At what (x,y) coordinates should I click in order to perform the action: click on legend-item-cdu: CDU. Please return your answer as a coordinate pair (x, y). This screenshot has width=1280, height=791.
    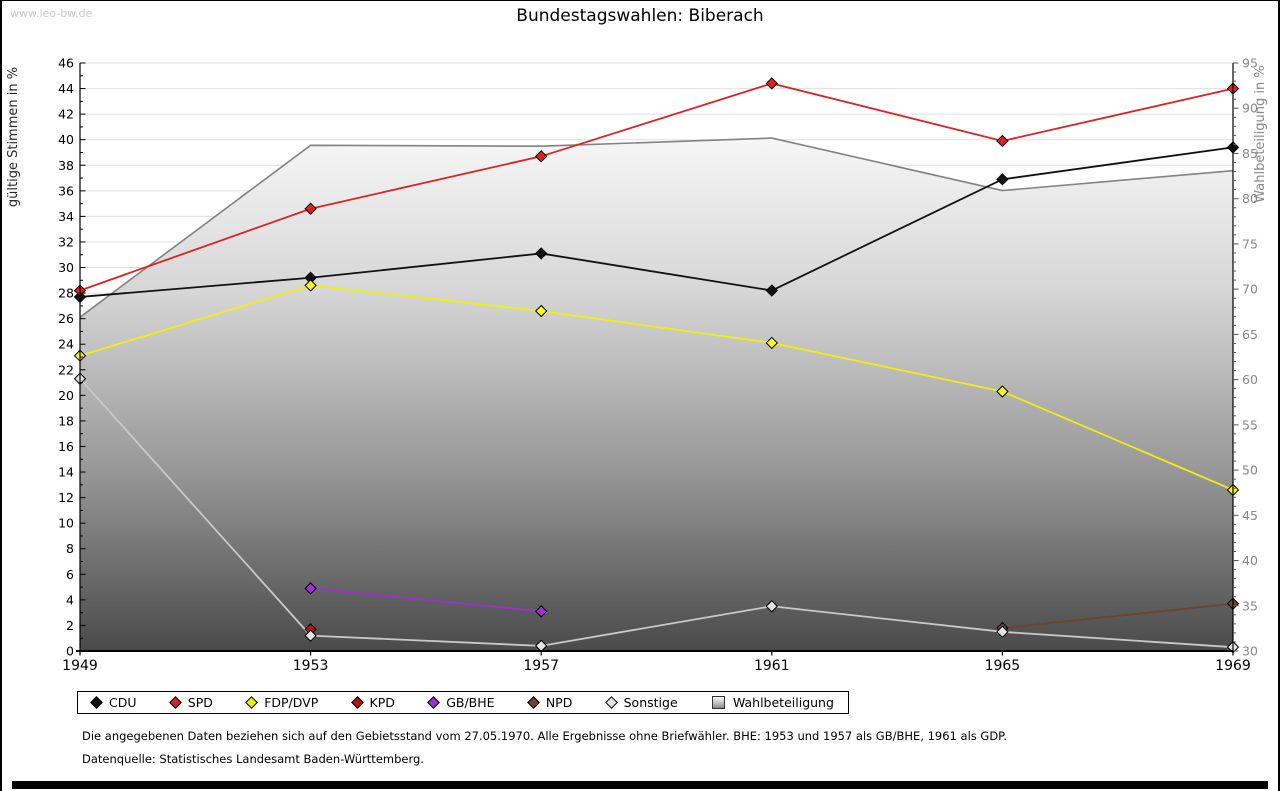
    Looking at the image, I should click on (113, 702).